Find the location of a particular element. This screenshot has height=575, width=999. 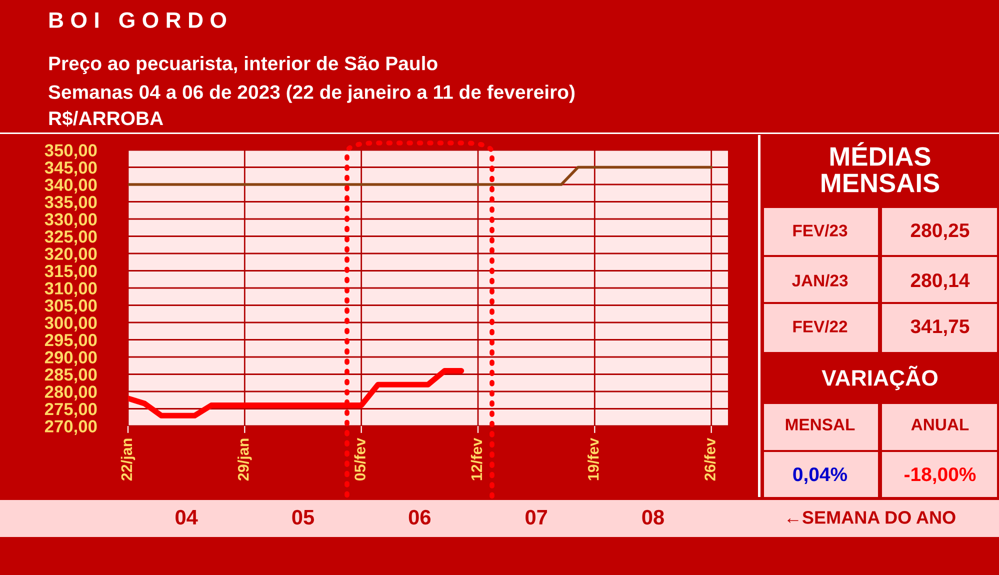

y-tick-label: 285,00 is located at coordinates (70, 376).